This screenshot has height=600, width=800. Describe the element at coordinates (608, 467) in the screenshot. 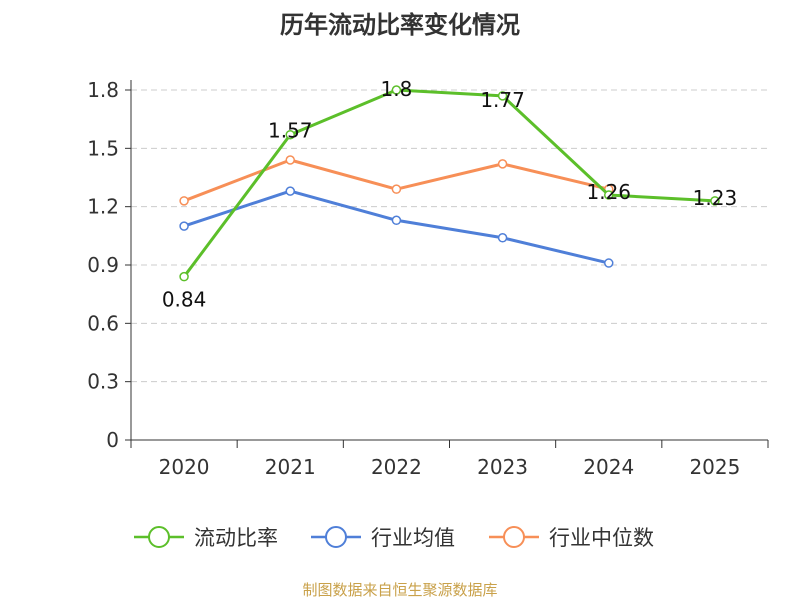

I see `x-tick-label: 2024` at that location.